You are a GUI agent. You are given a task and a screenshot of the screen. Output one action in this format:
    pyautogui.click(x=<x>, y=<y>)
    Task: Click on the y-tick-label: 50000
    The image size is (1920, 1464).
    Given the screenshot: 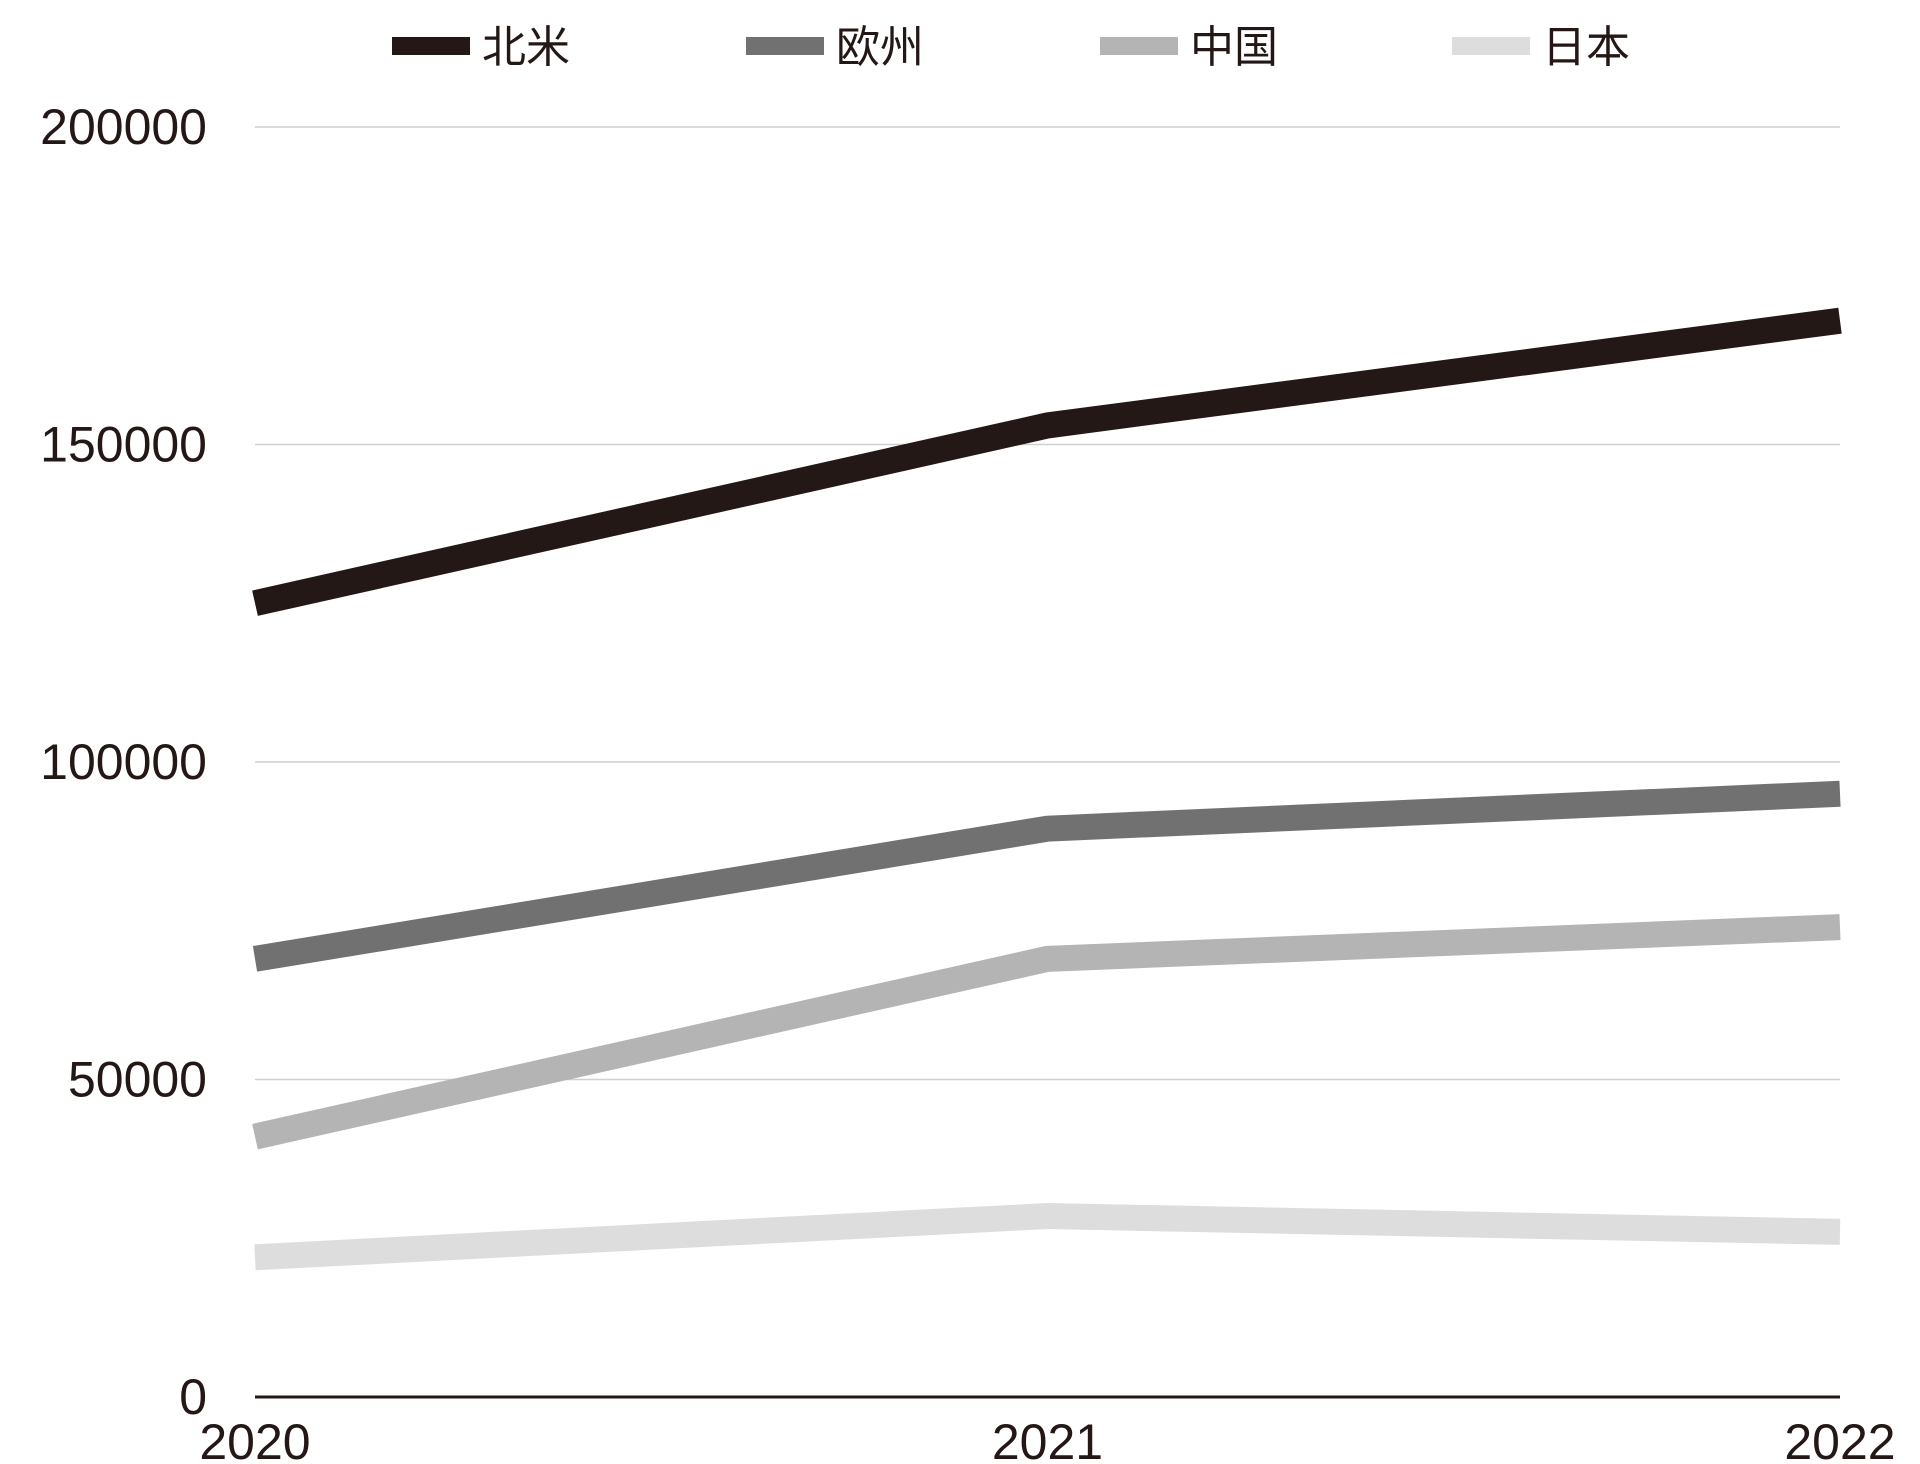 What is the action you would take?
    pyautogui.click(x=137, y=1080)
    